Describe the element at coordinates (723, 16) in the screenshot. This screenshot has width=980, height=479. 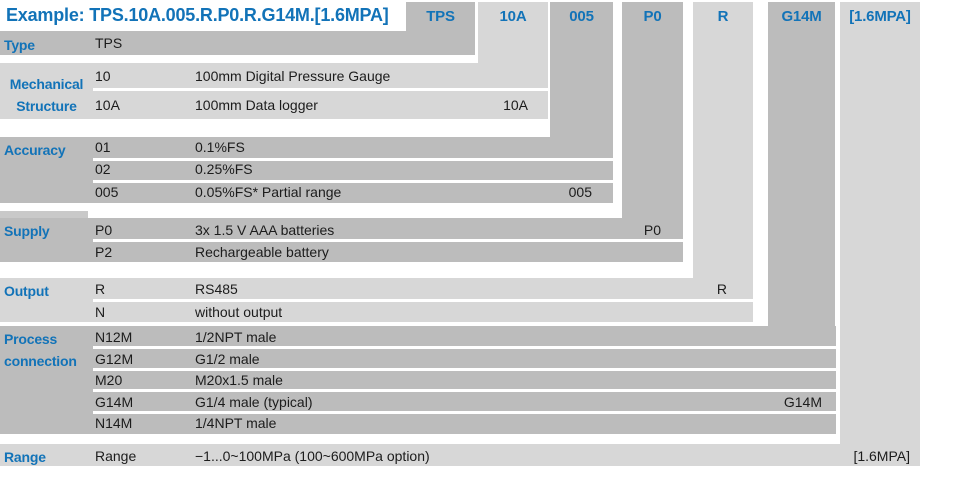
I see `header-code-r: R` at that location.